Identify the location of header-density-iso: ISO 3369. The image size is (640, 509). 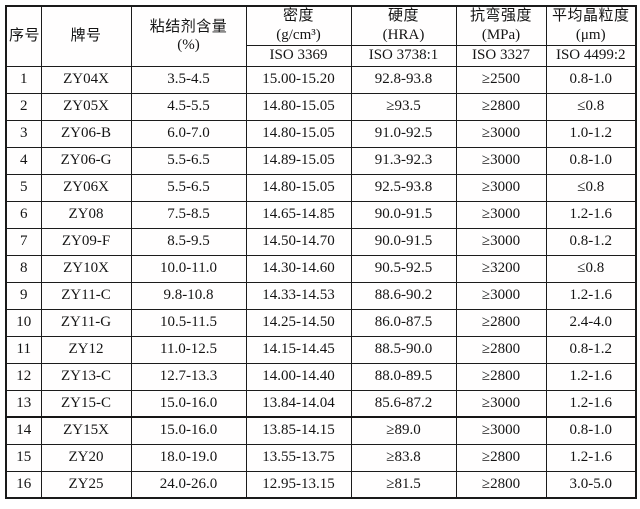
(298, 55).